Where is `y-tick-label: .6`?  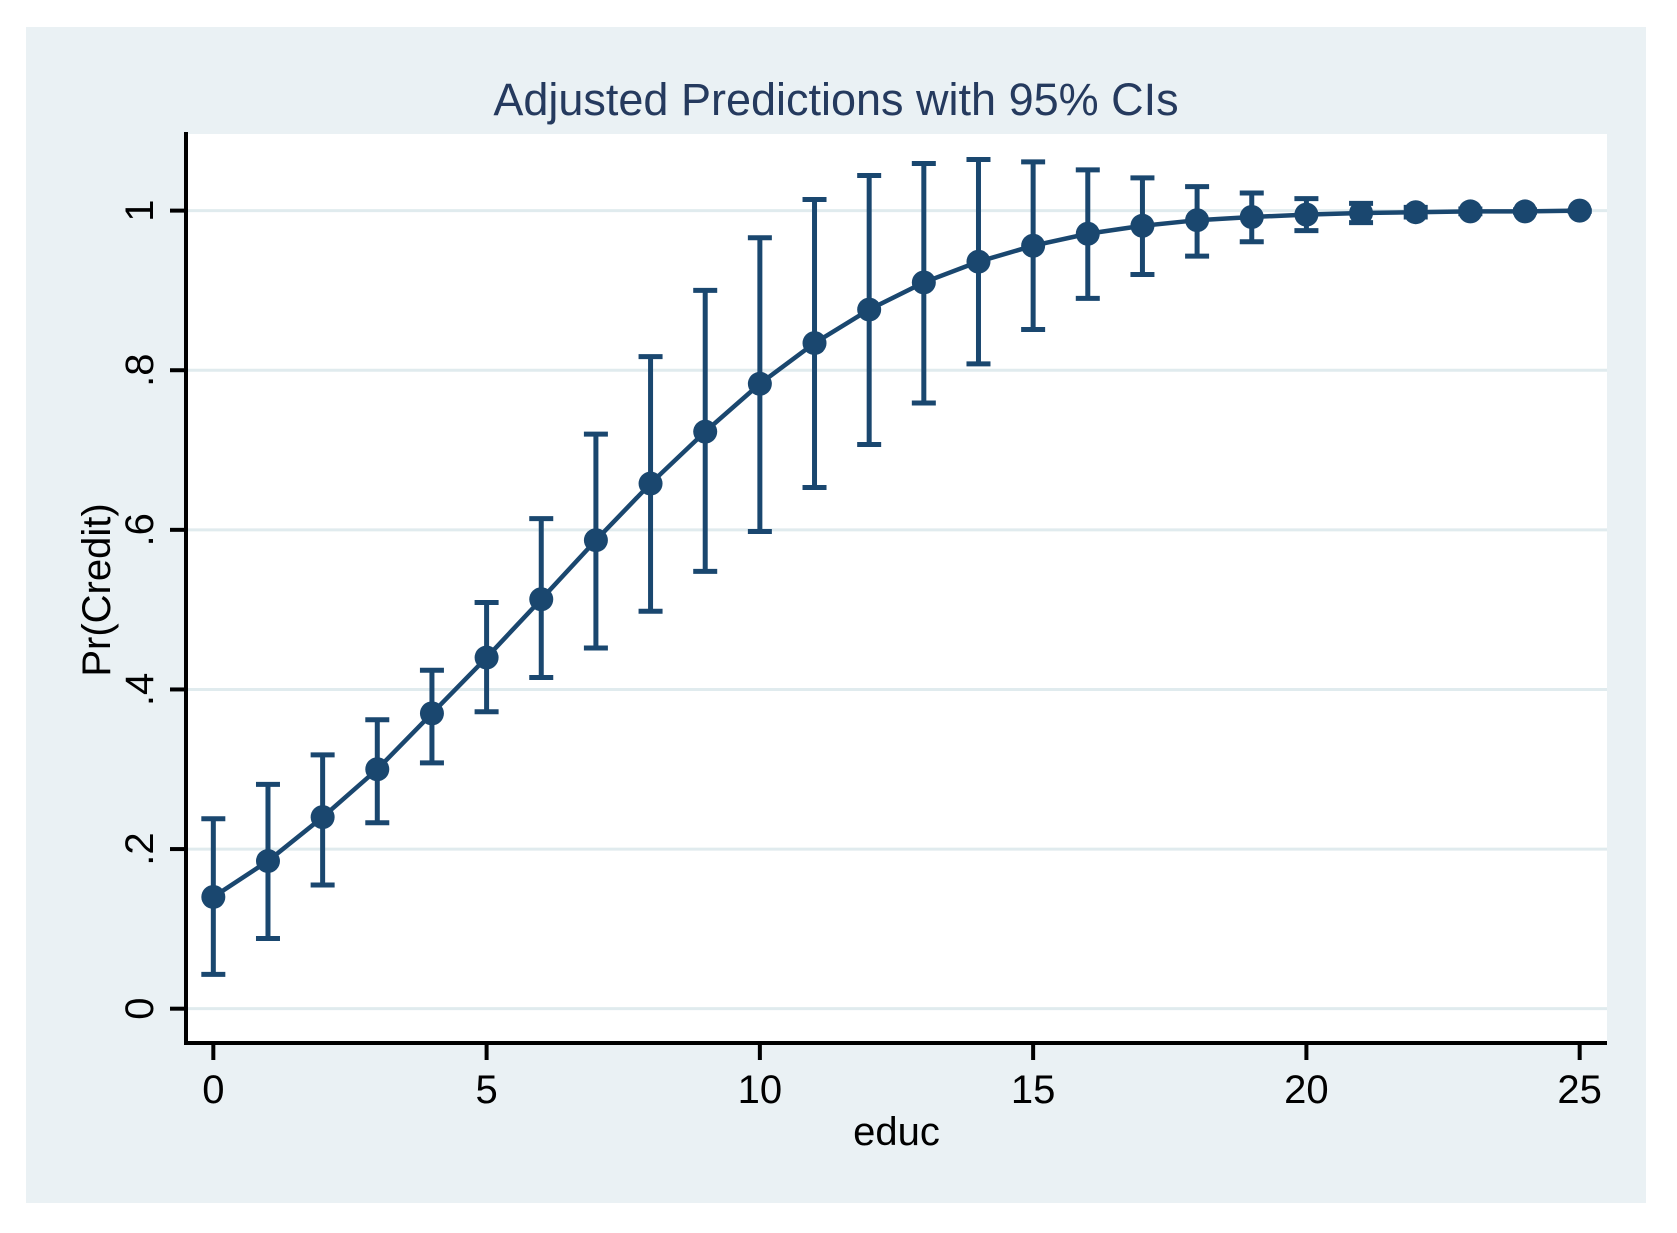 y-tick-label: .6 is located at coordinates (140, 529).